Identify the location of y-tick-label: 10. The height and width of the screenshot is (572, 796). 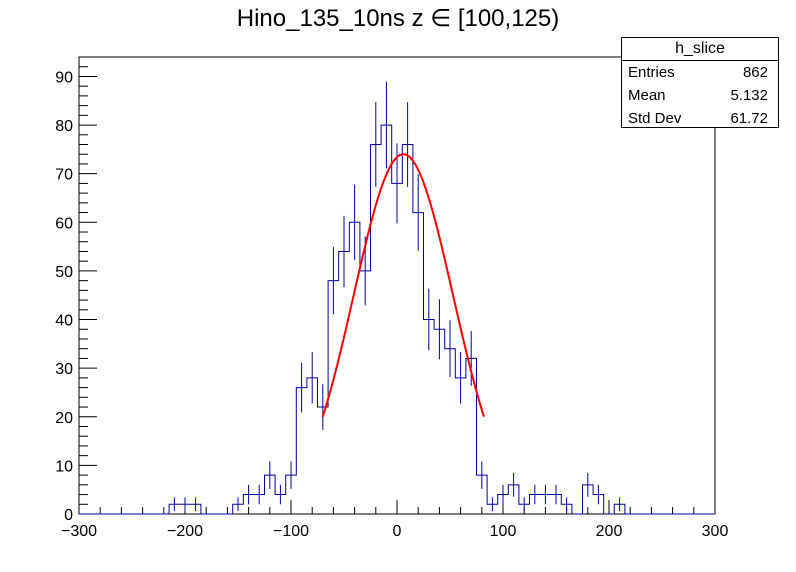
(64, 466).